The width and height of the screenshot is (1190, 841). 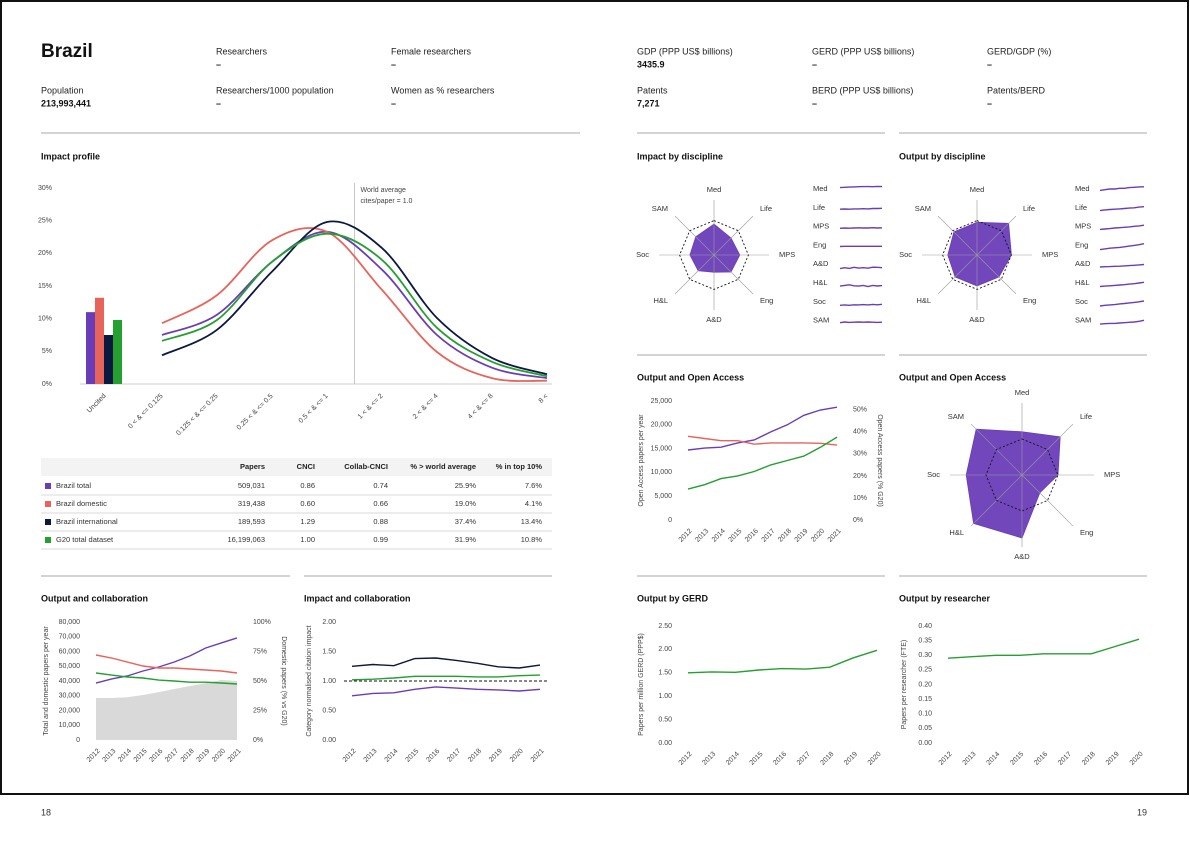 What do you see at coordinates (466, 521) in the screenshot?
I see `table-cell: 37.4%` at bounding box center [466, 521].